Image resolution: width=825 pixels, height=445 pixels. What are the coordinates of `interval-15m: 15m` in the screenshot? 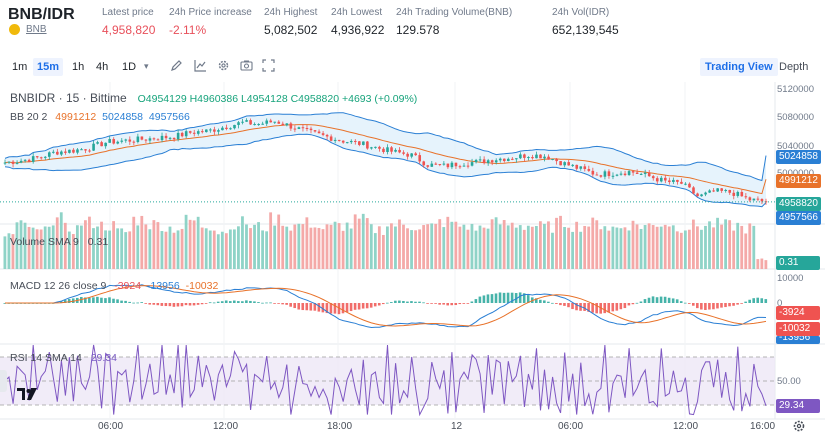 It's located at (48, 67).